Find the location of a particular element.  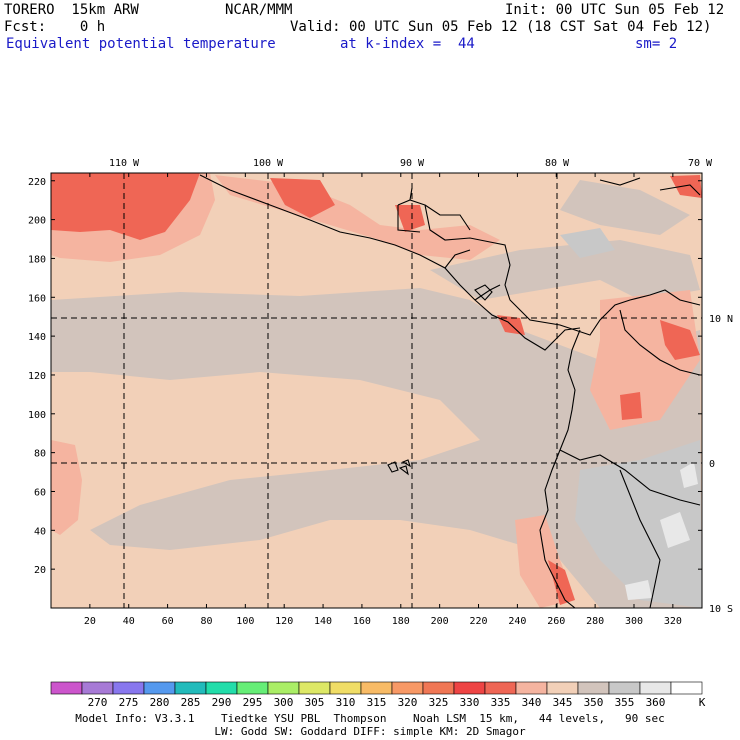

red-region-guatemala is located at coordinates (410, 218).